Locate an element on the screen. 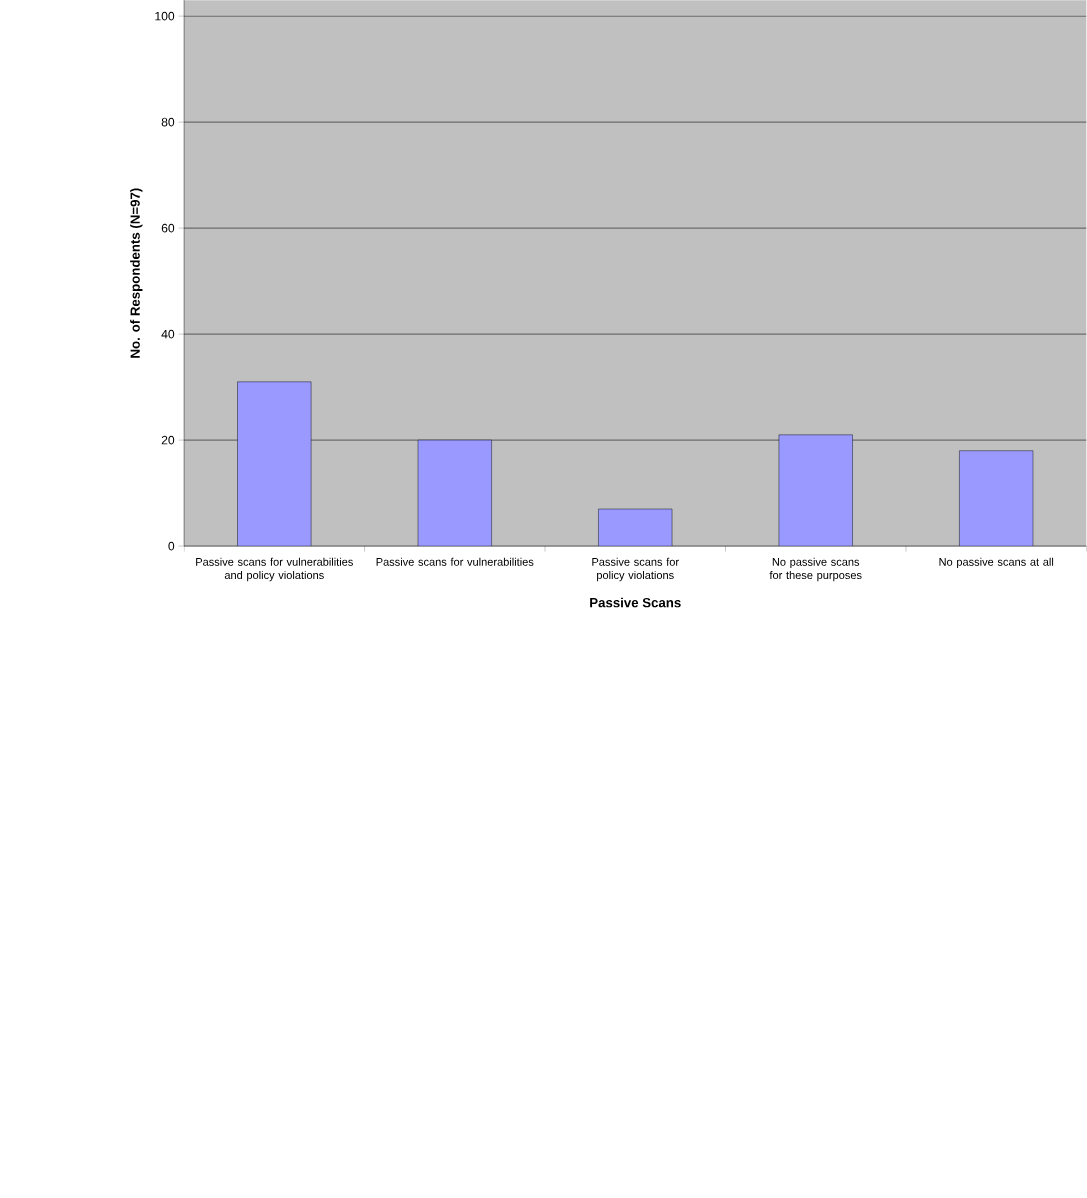 This screenshot has width=1087, height=1198. x-axis-title: Passive Scans is located at coordinates (635, 602).